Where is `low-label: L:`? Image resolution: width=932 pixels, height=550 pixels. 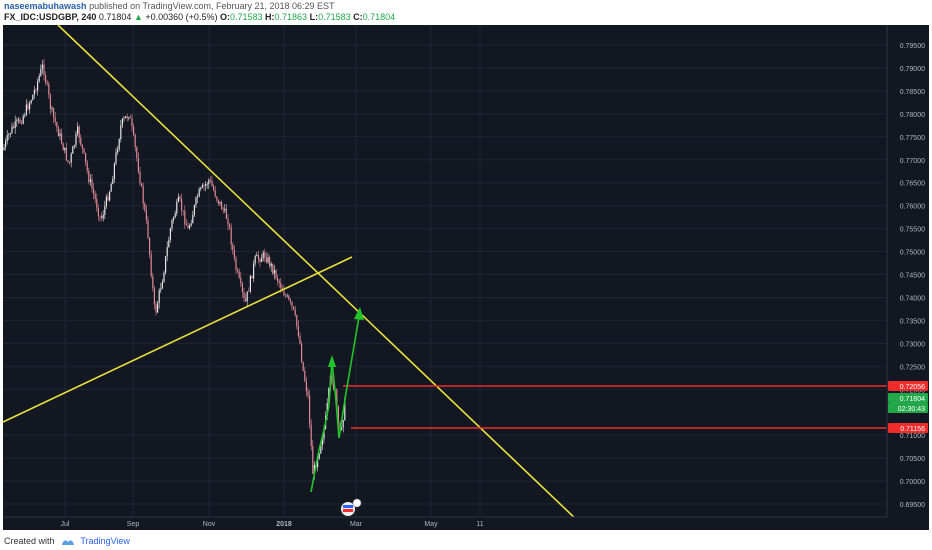
low-label: L: is located at coordinates (314, 17).